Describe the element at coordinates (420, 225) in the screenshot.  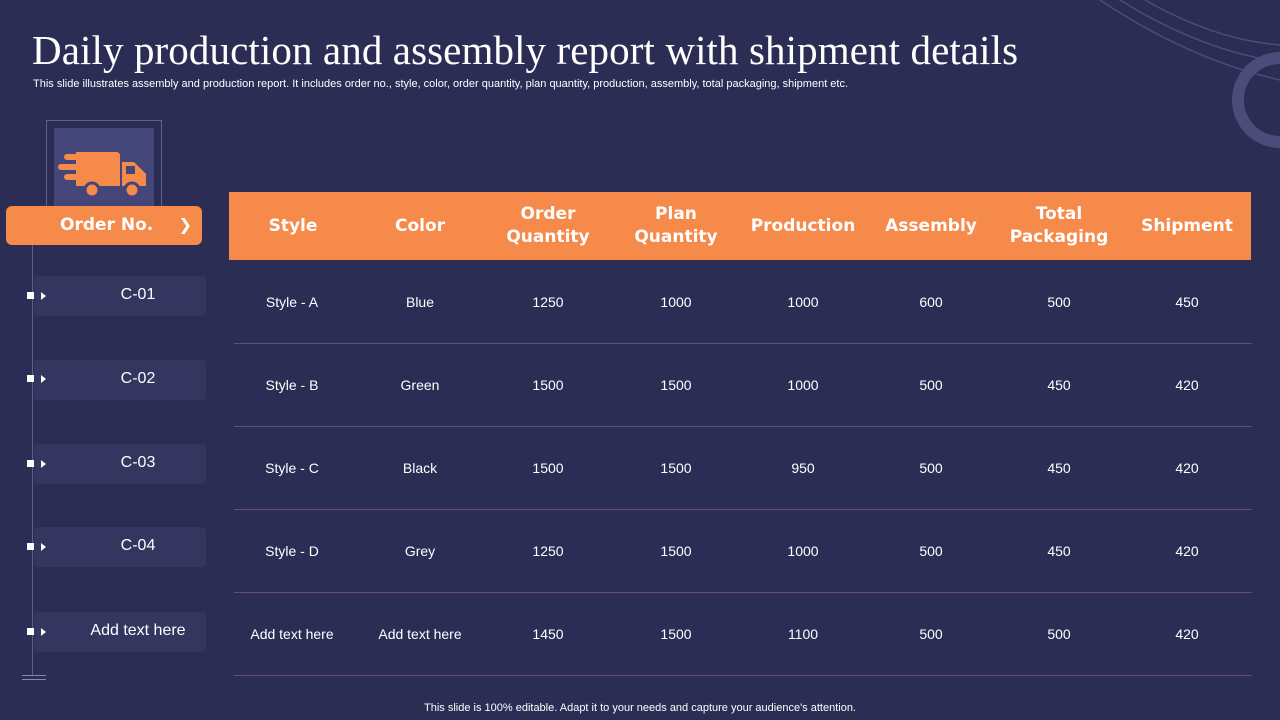
I see `column-header-color: Color` at that location.